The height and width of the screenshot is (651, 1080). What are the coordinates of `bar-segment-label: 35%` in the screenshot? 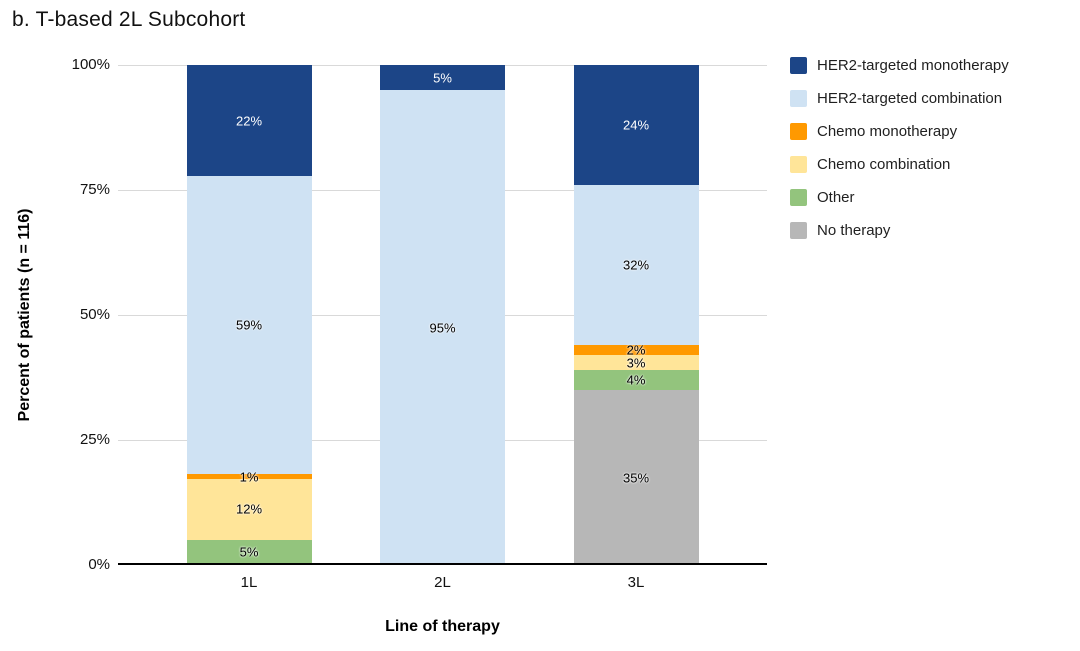 It's located at (636, 477).